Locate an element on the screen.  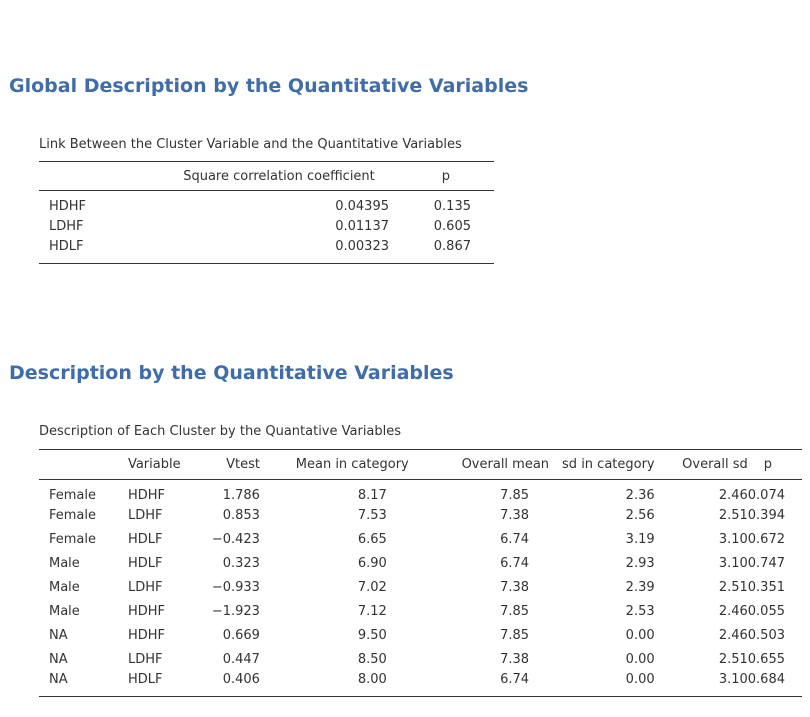
mean-in-category-cell: 6.90 is located at coordinates (372, 563).